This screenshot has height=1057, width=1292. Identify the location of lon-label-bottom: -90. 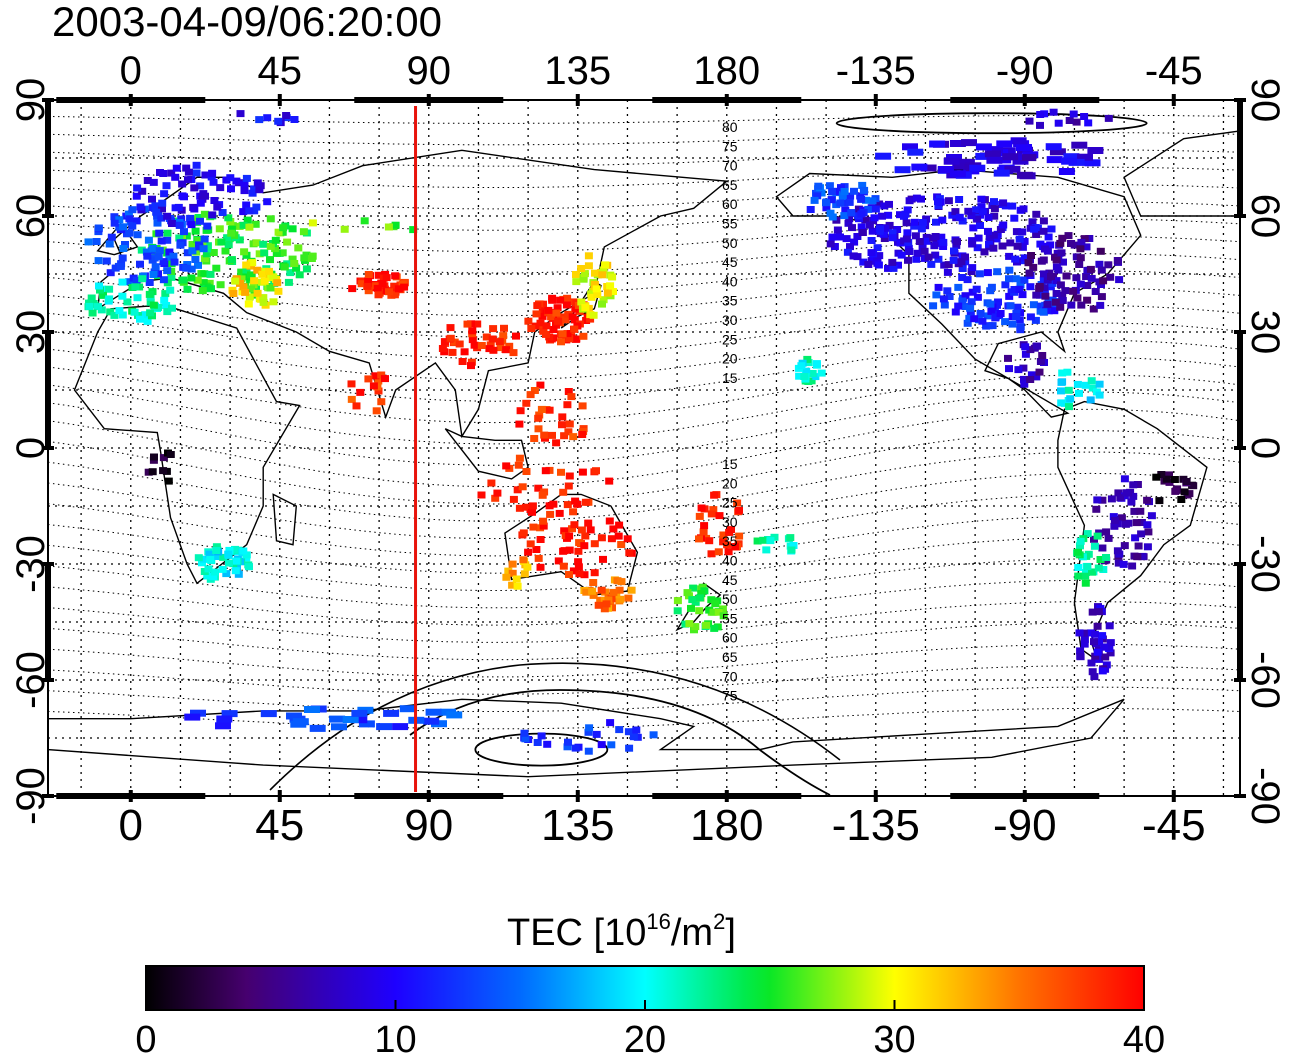
(1025, 825).